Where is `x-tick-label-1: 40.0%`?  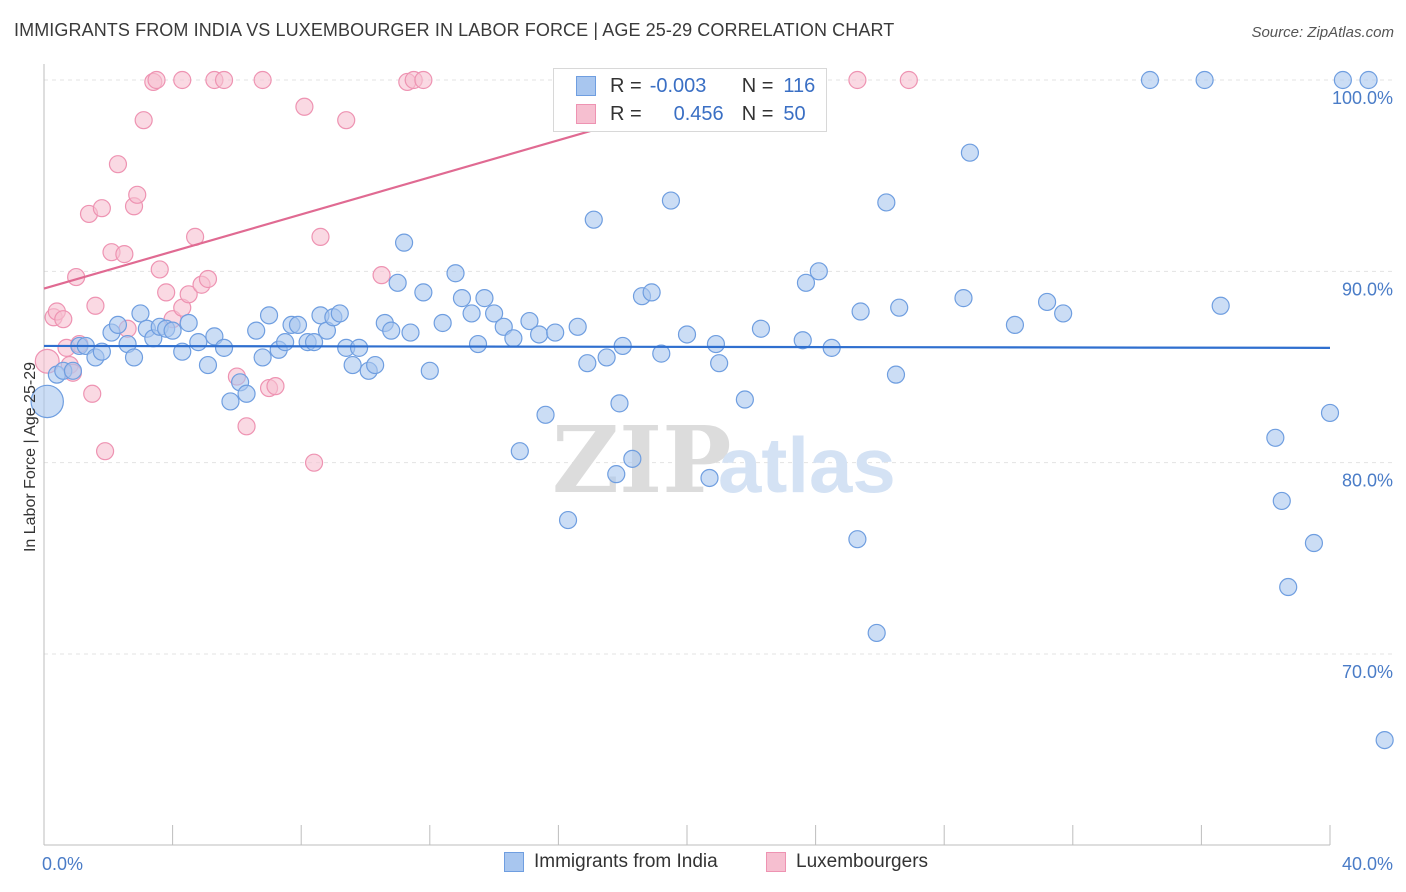 x-tick-label-1: 40.0% is located at coordinates (1367, 864).